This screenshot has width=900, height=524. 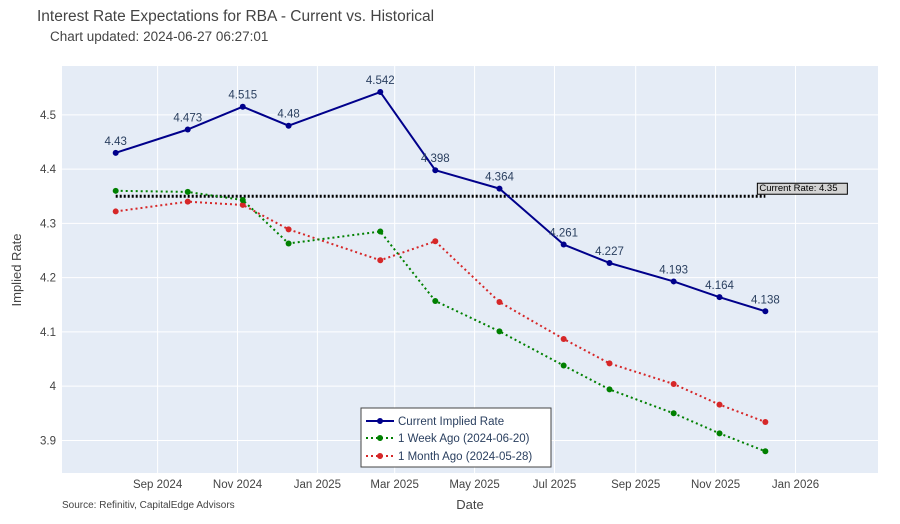 I want to click on legend-label-current: Current Implied Rate, so click(x=451, y=422).